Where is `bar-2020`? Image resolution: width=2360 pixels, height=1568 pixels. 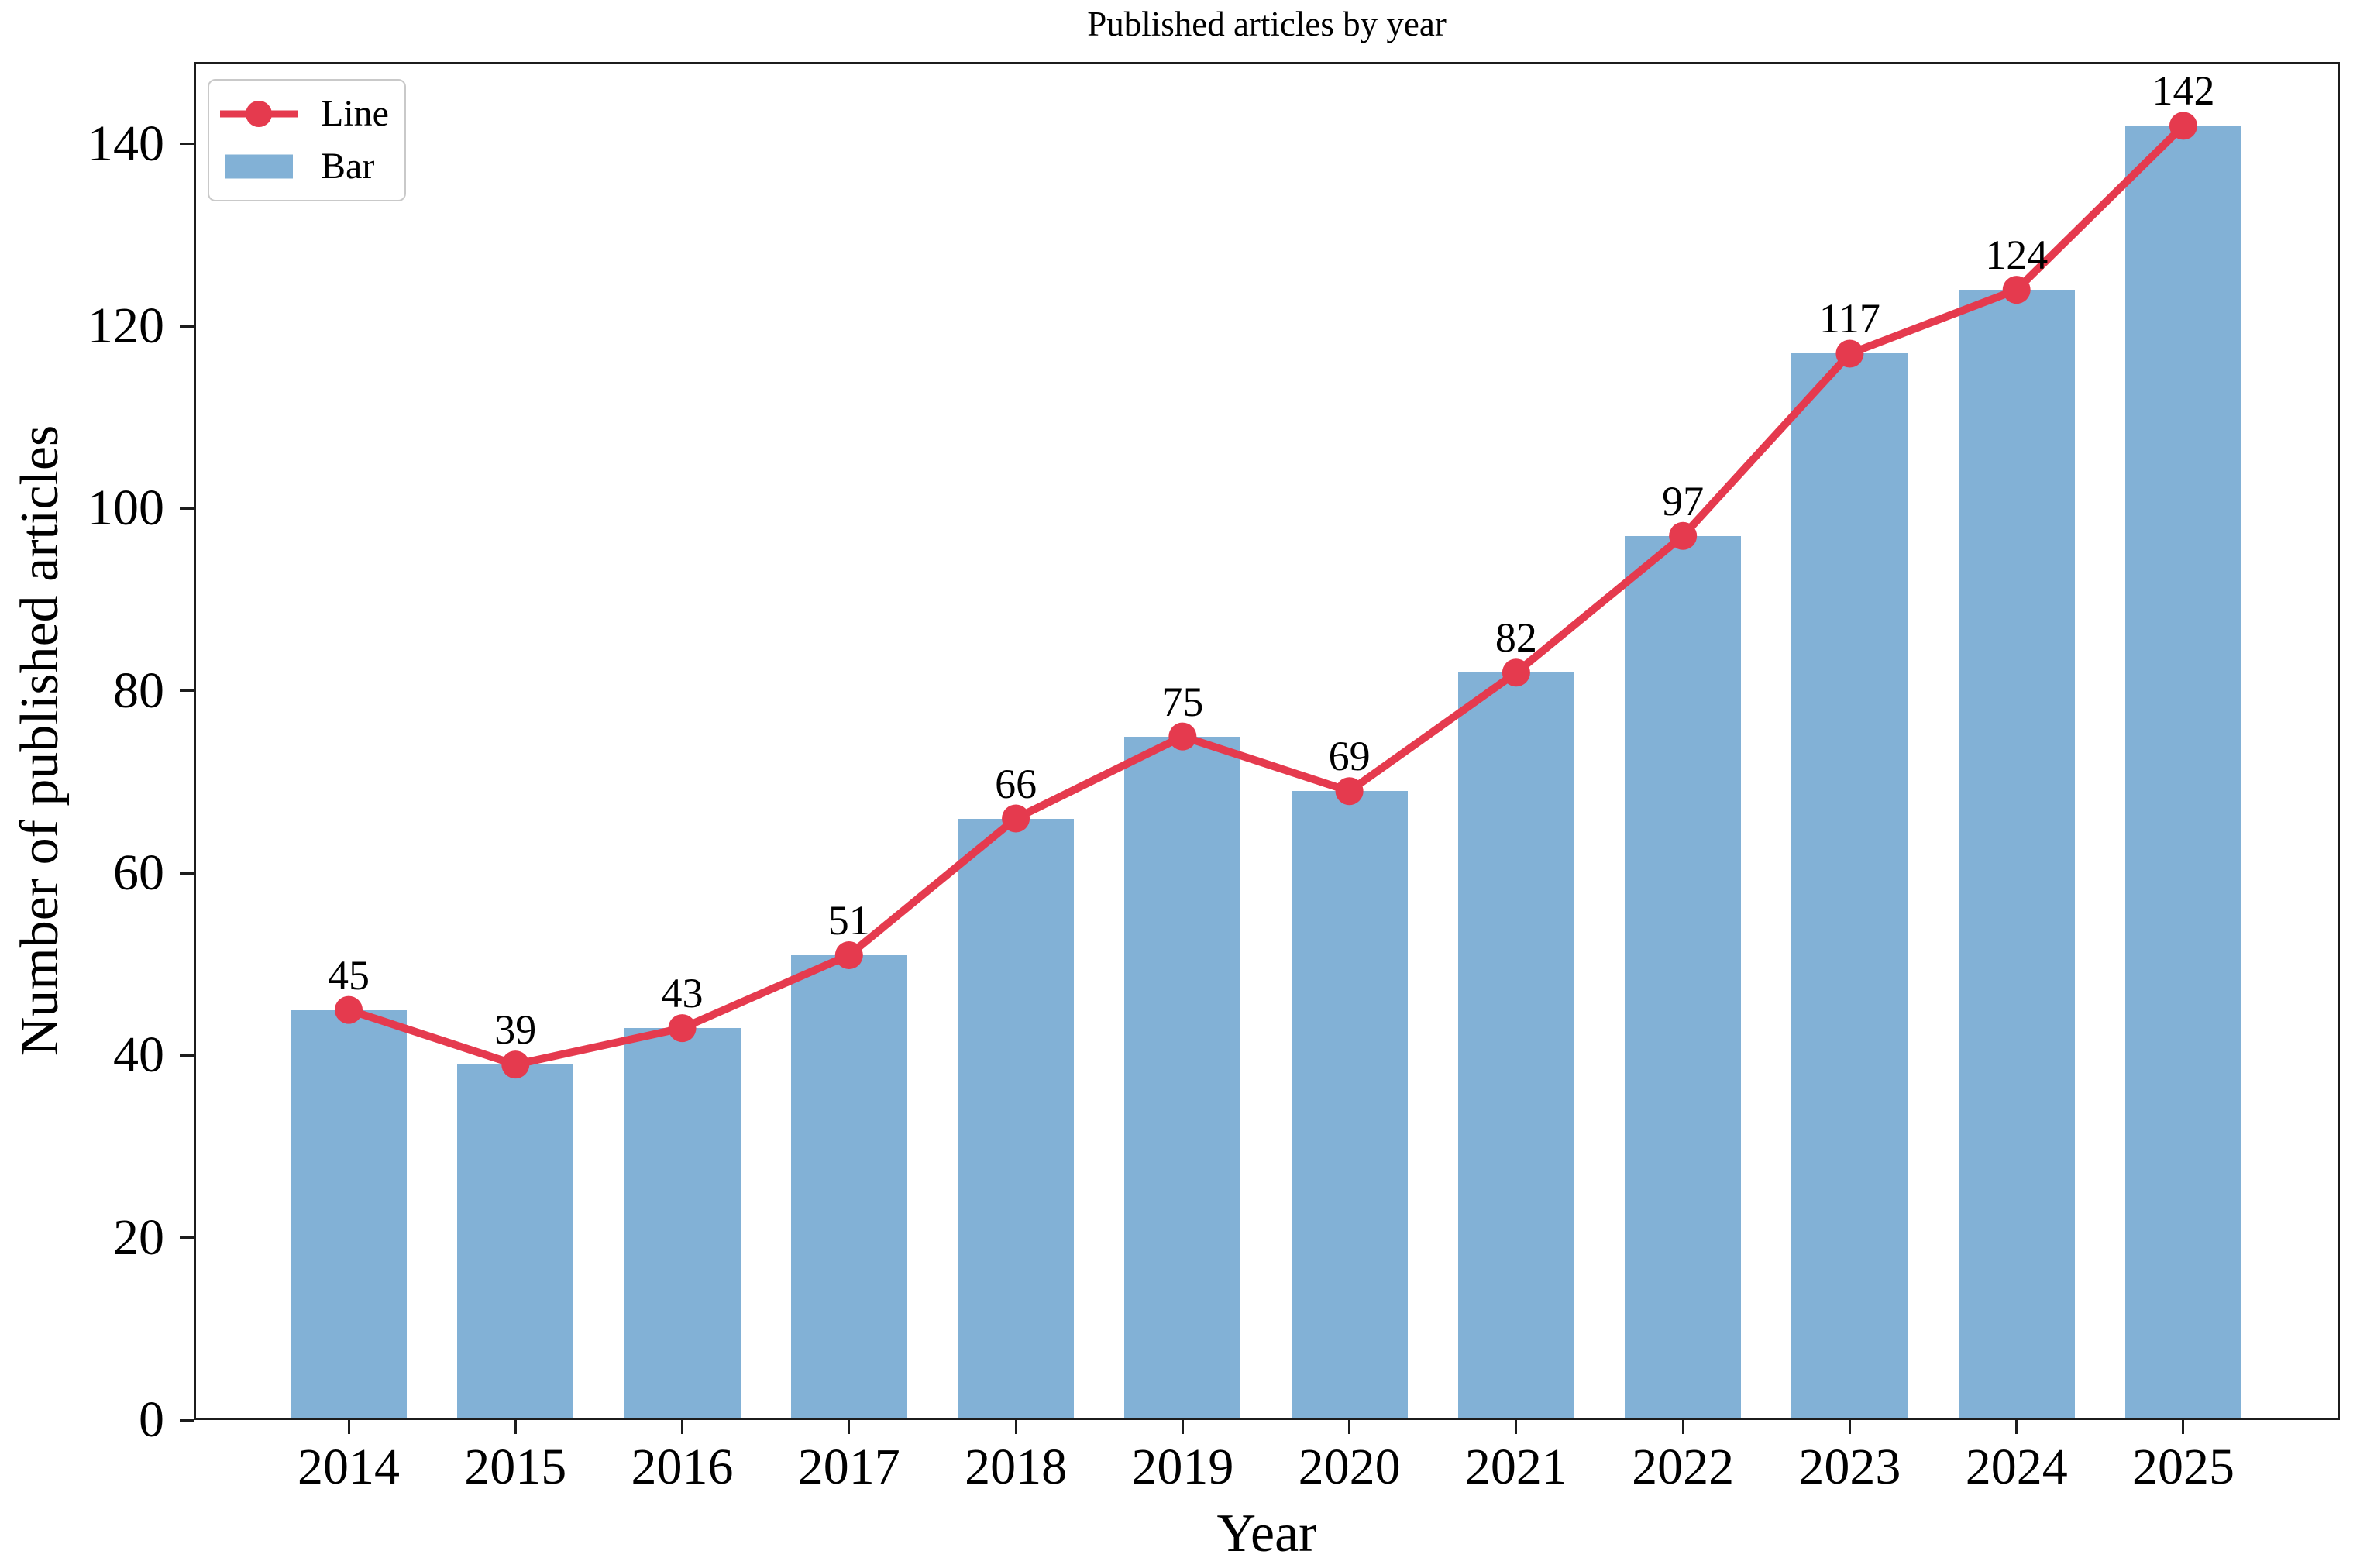
bar-2020 is located at coordinates (1349, 1105).